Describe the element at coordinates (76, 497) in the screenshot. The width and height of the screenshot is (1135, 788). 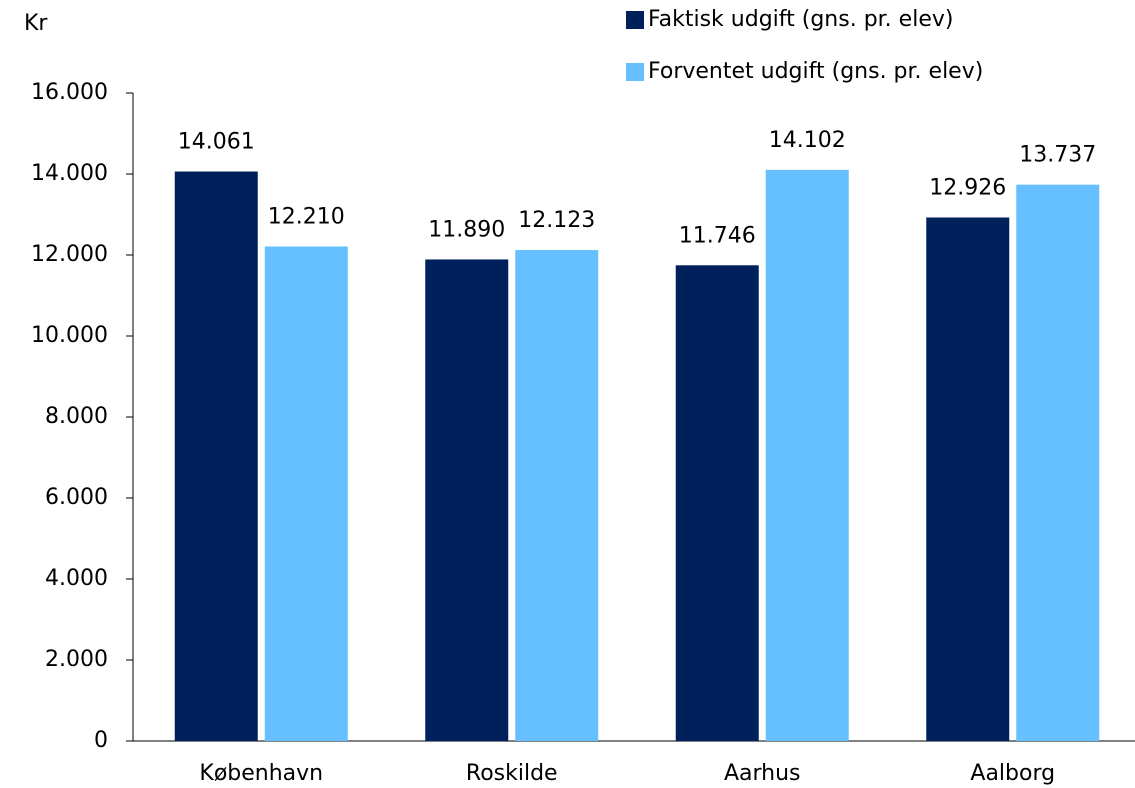
I see `y-tick-label: 6.000` at that location.